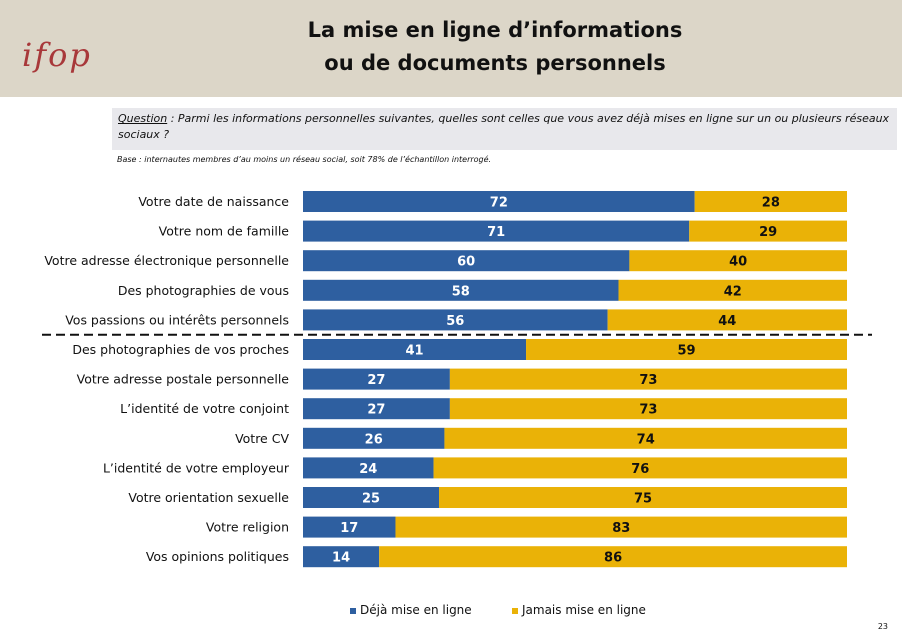 This screenshot has height=644, width=902. Describe the element at coordinates (495, 30) in the screenshot. I see `title-line-1: La mise en ligne d’informations` at that location.